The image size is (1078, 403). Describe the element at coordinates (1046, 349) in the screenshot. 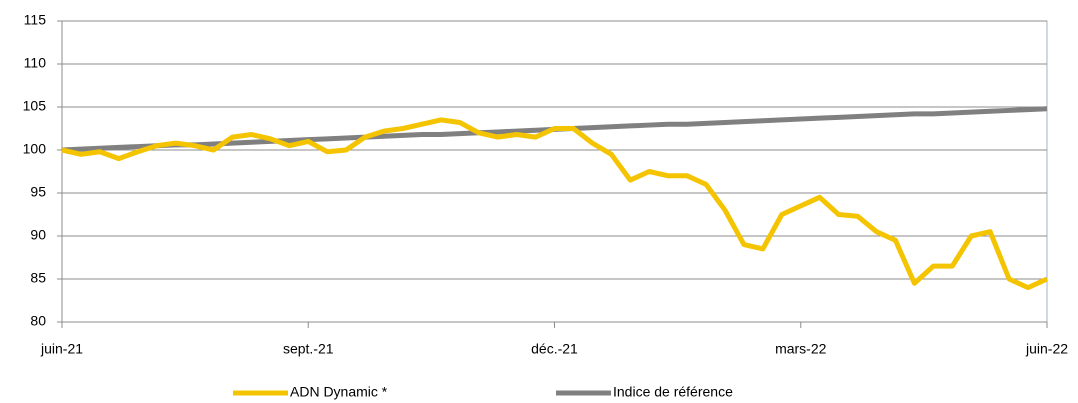

I see `x-tick-label: juin-22` at that location.